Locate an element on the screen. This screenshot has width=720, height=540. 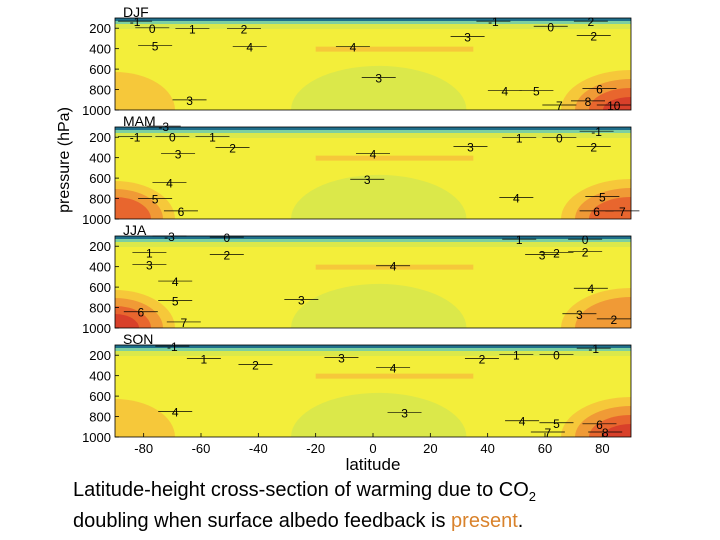
x-tick-label: -40 is located at coordinates (258, 448).